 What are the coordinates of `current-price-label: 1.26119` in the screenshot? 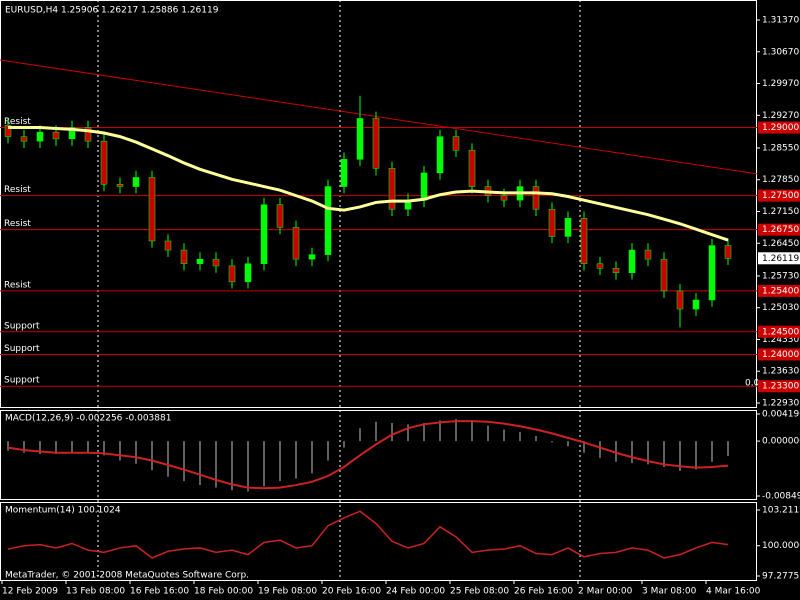 It's located at (780, 259).